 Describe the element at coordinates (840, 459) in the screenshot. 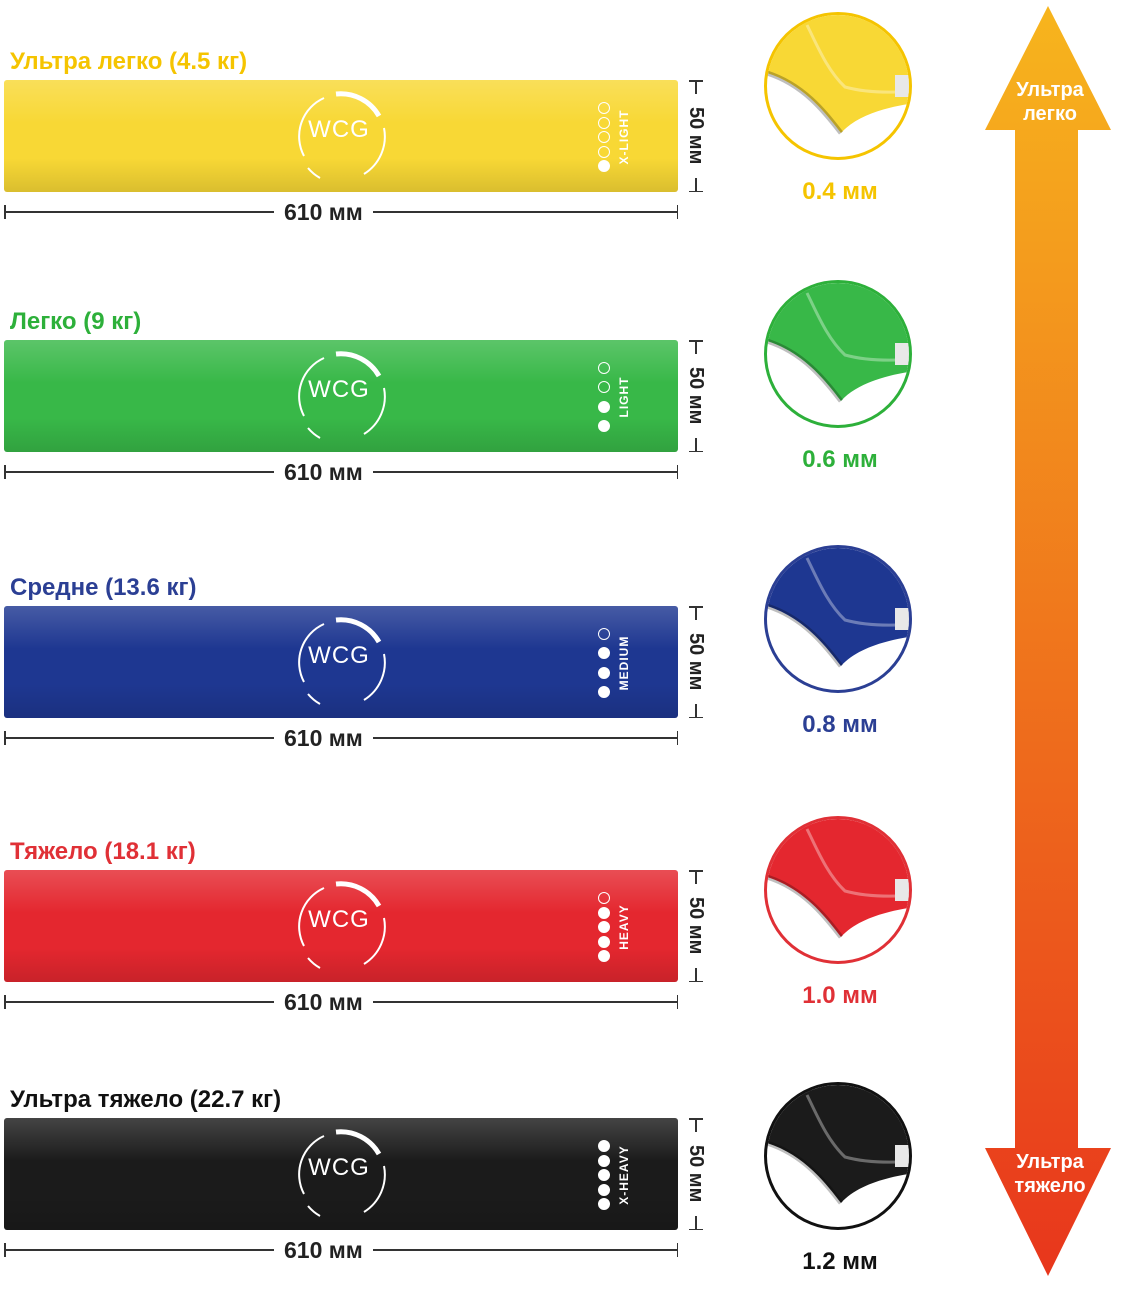

I see `thickness-label: 0.6 мм` at that location.